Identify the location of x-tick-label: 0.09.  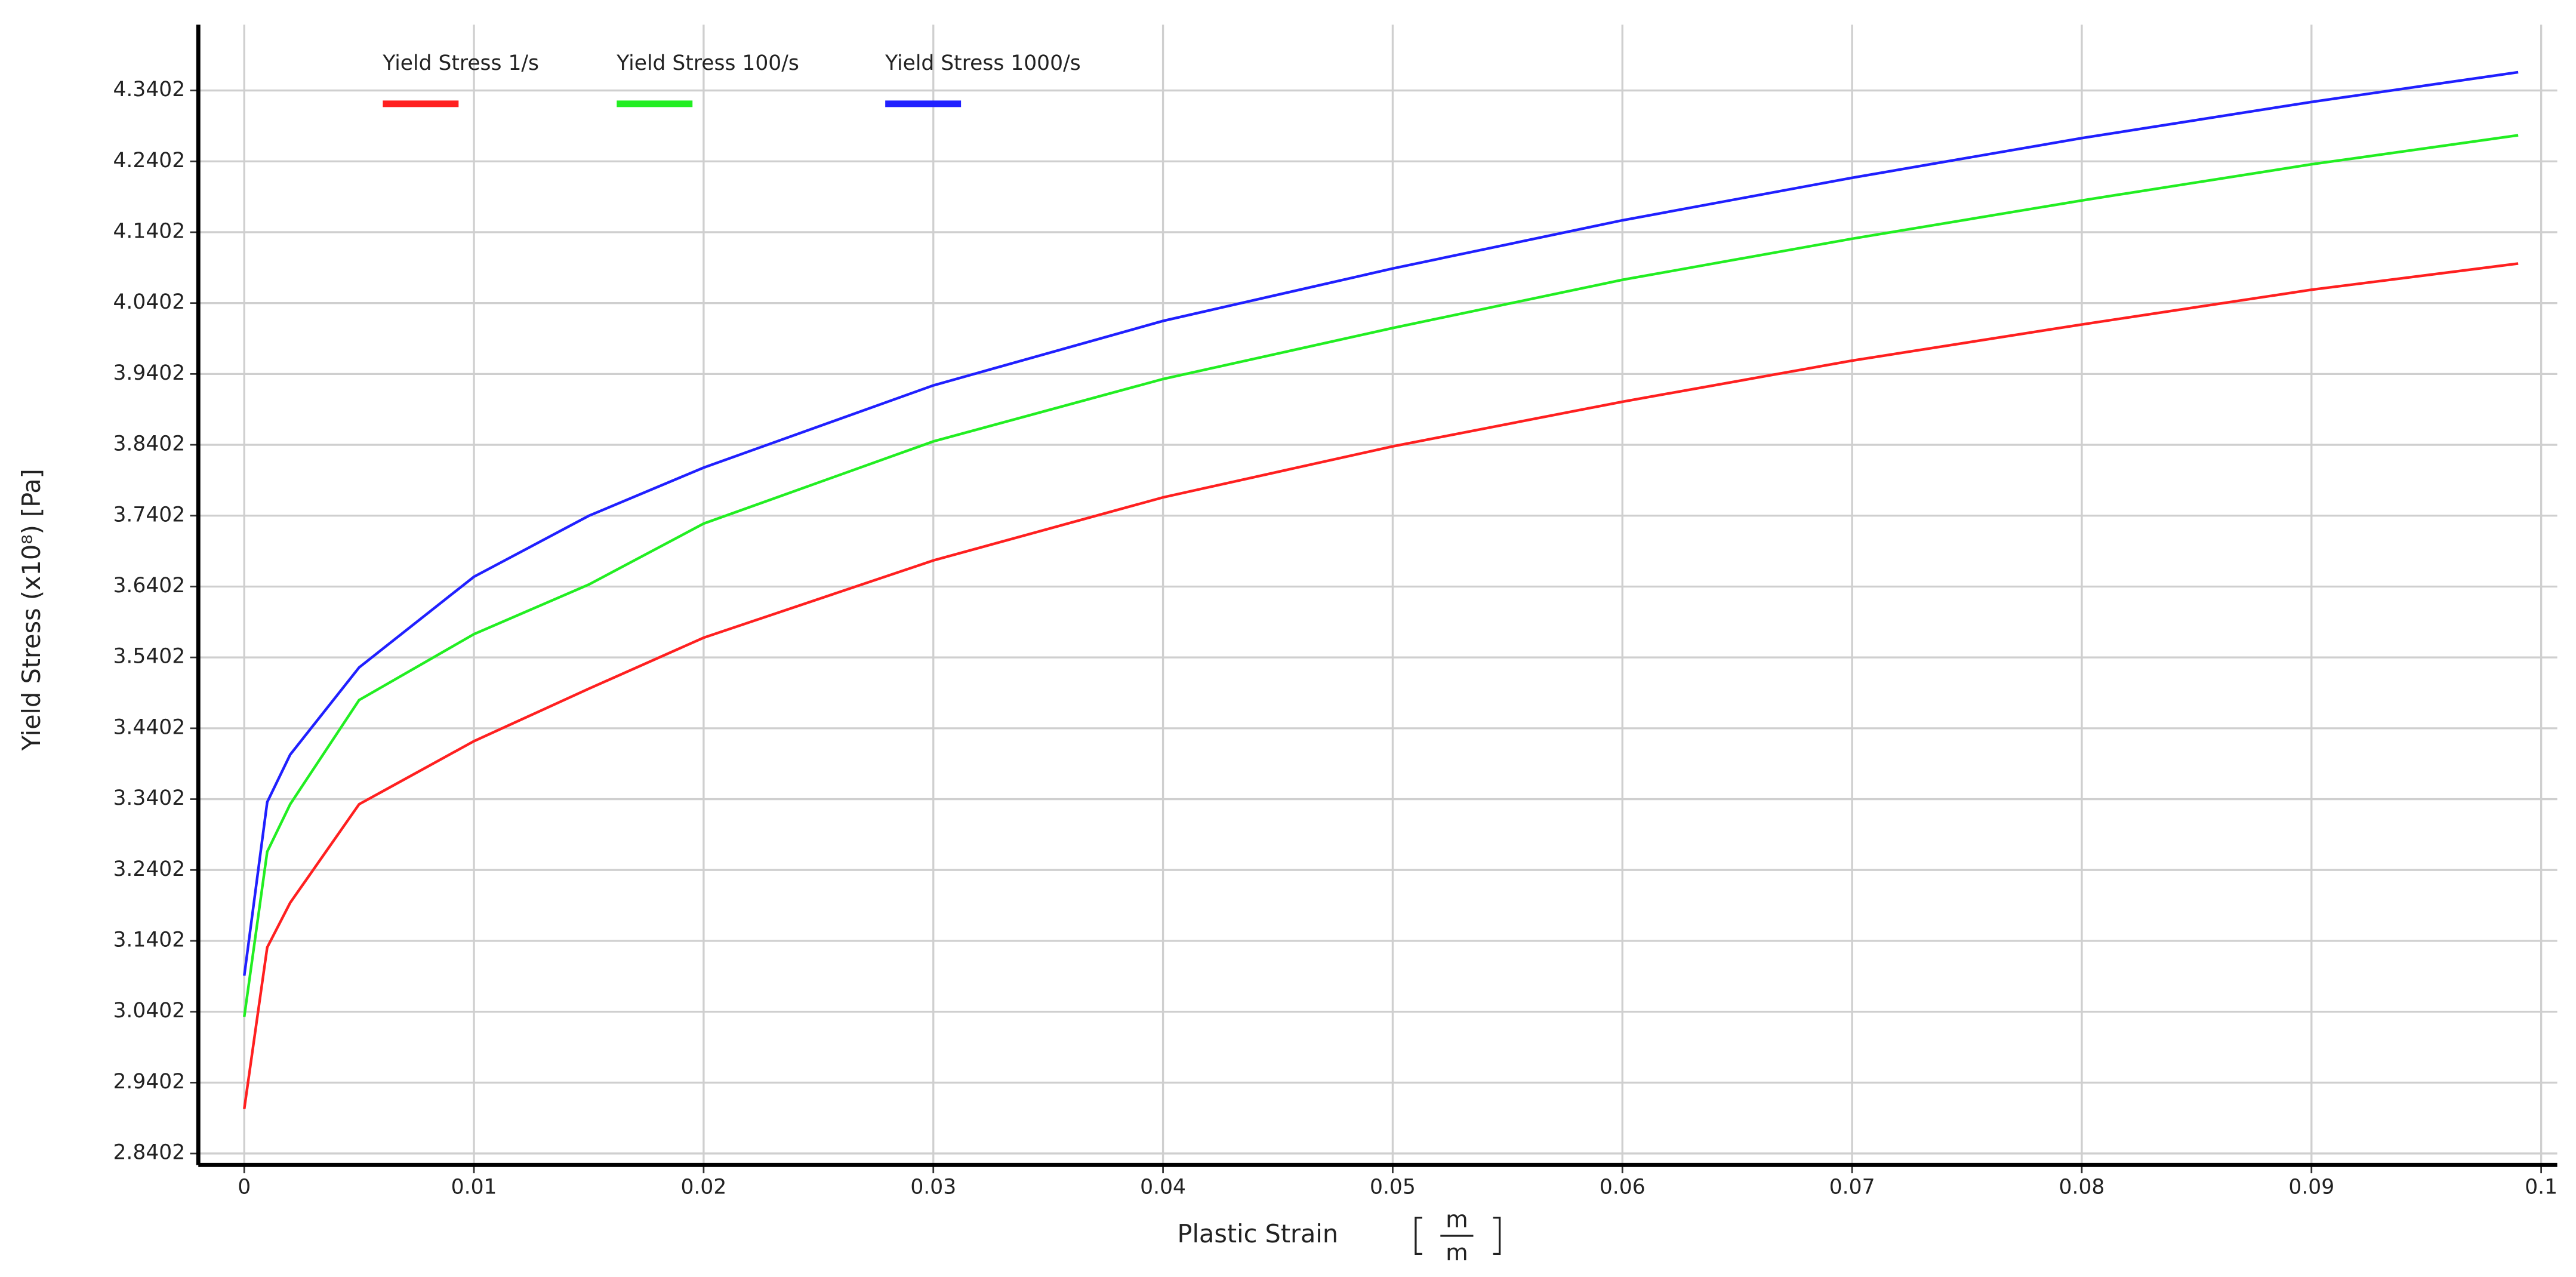
(2311, 1187).